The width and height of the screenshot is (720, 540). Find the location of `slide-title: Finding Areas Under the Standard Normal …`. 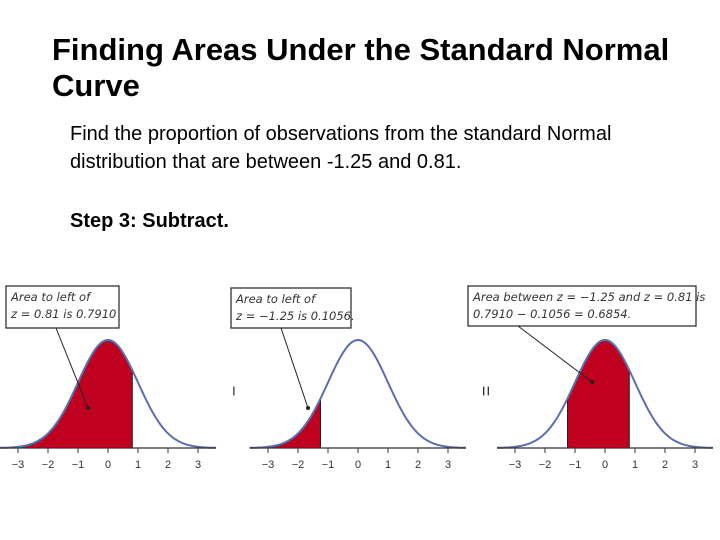

slide-title: Finding Areas Under the Standard Normal … is located at coordinates (361, 67).